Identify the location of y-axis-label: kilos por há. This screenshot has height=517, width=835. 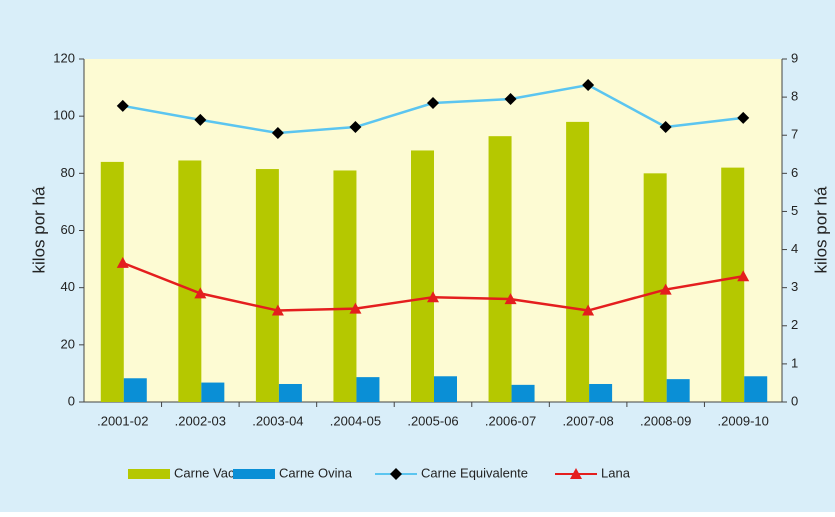
(38, 229).